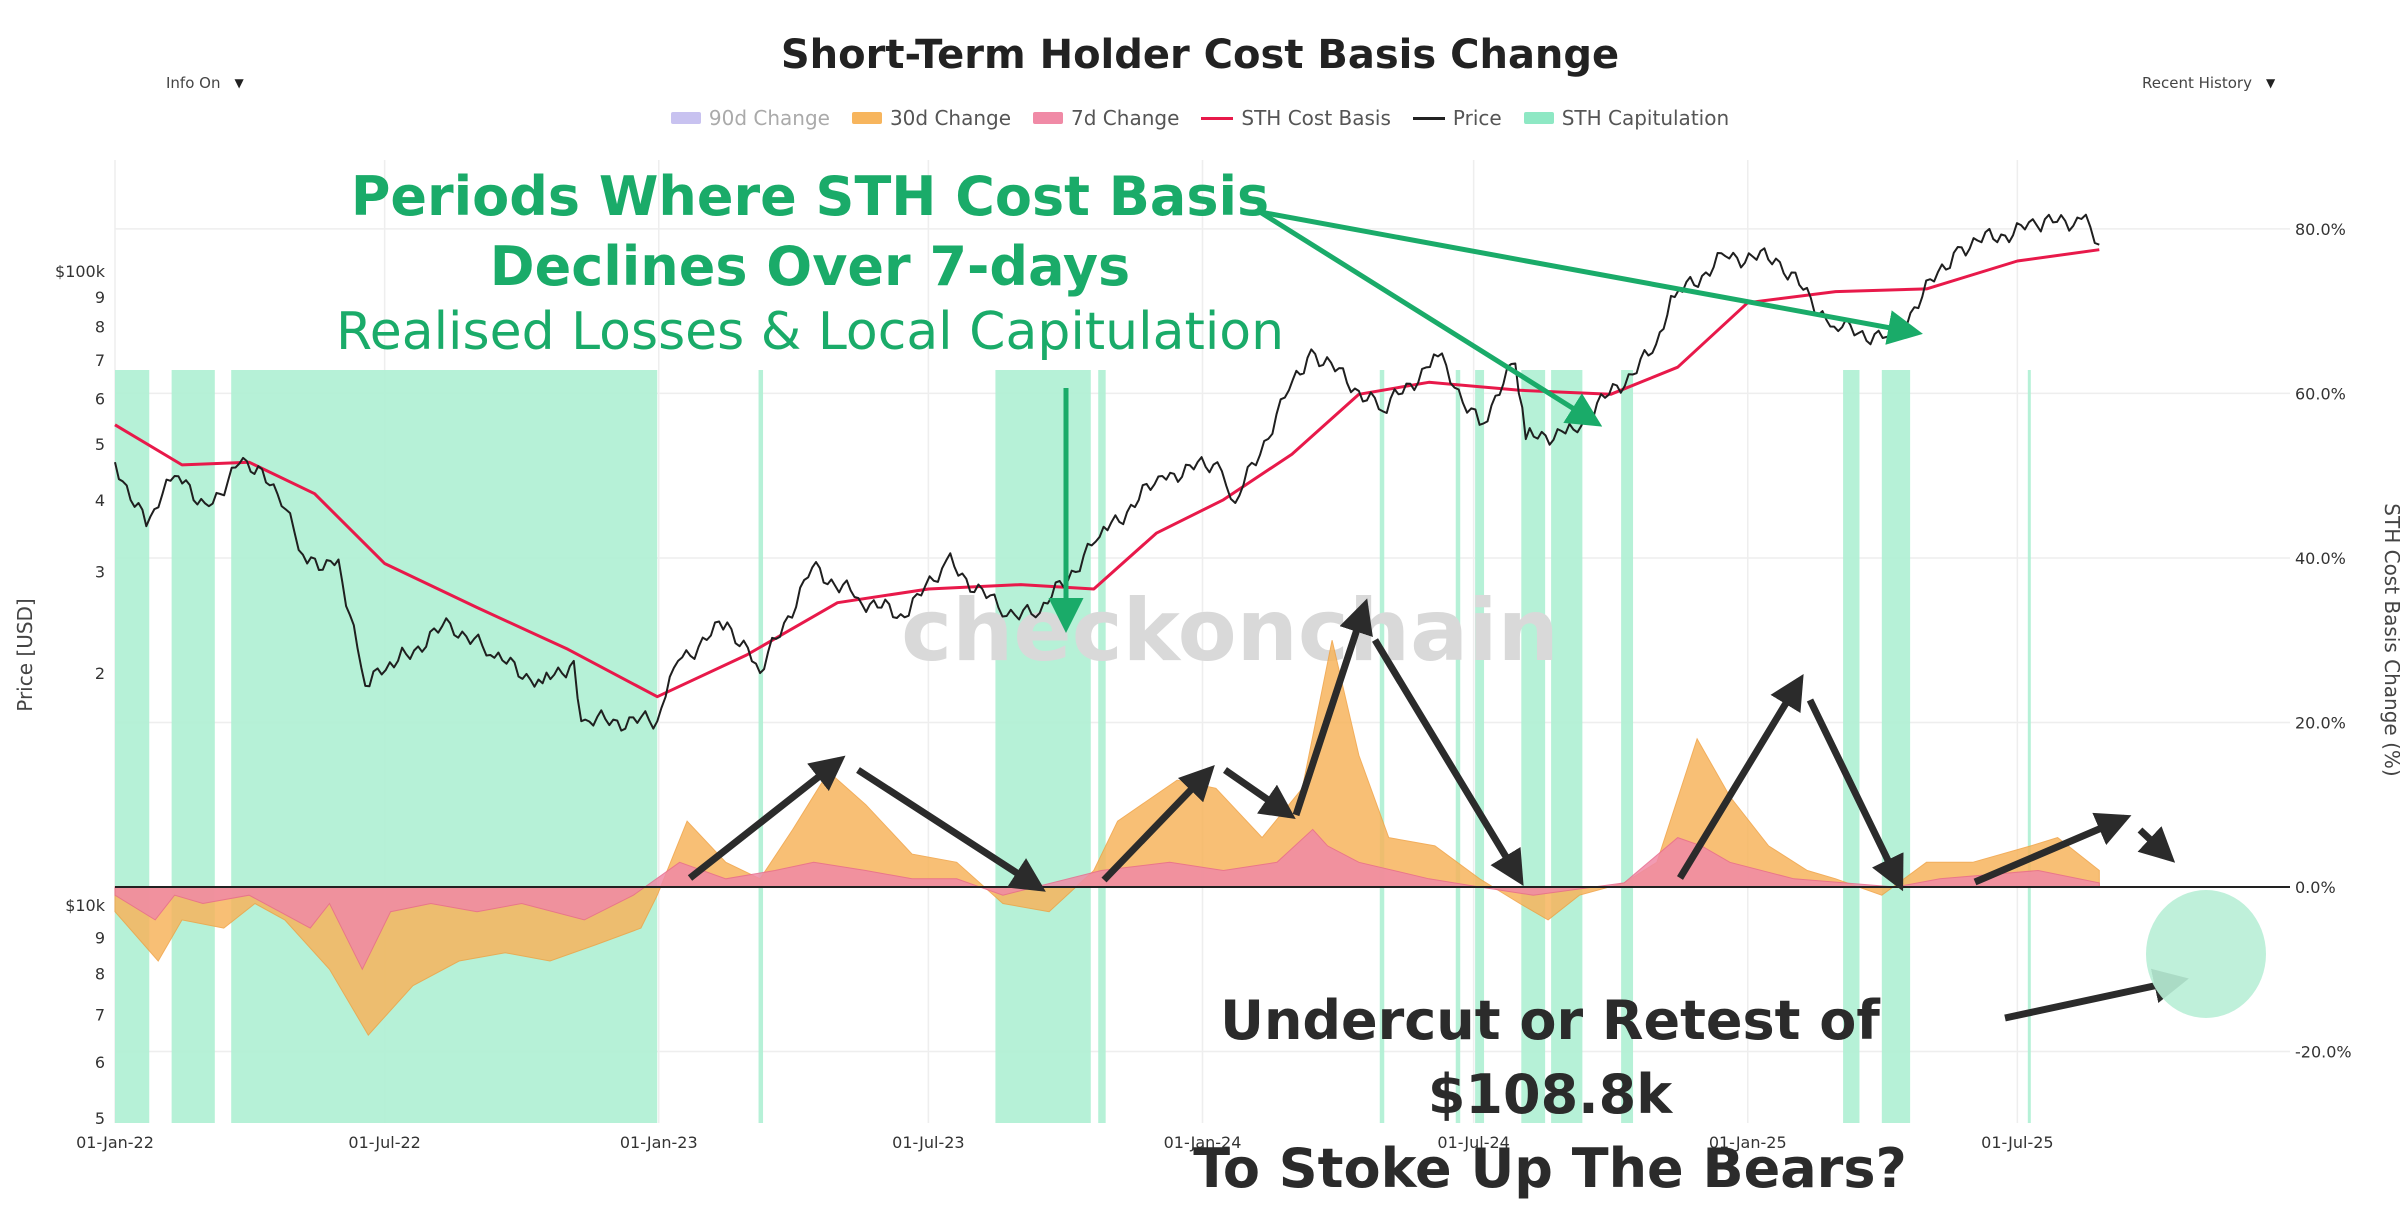  What do you see at coordinates (1550, 1168) in the screenshot?
I see `annotation-dark-line2: To Stoke Up The Bears?` at bounding box center [1550, 1168].